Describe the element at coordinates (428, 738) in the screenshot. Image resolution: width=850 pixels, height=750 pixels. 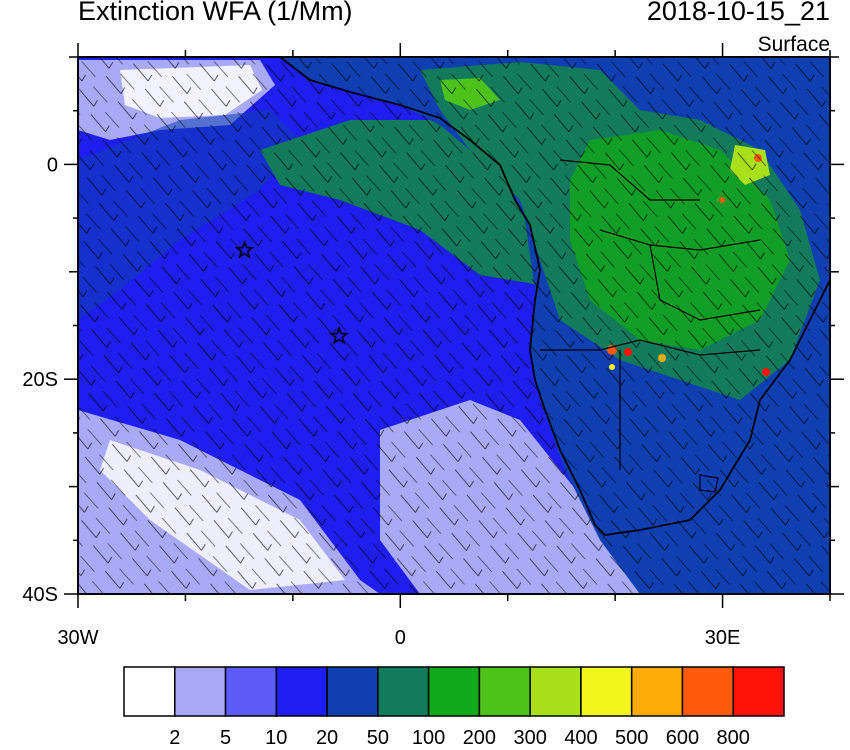
I see `colorbar-label: 100` at that location.